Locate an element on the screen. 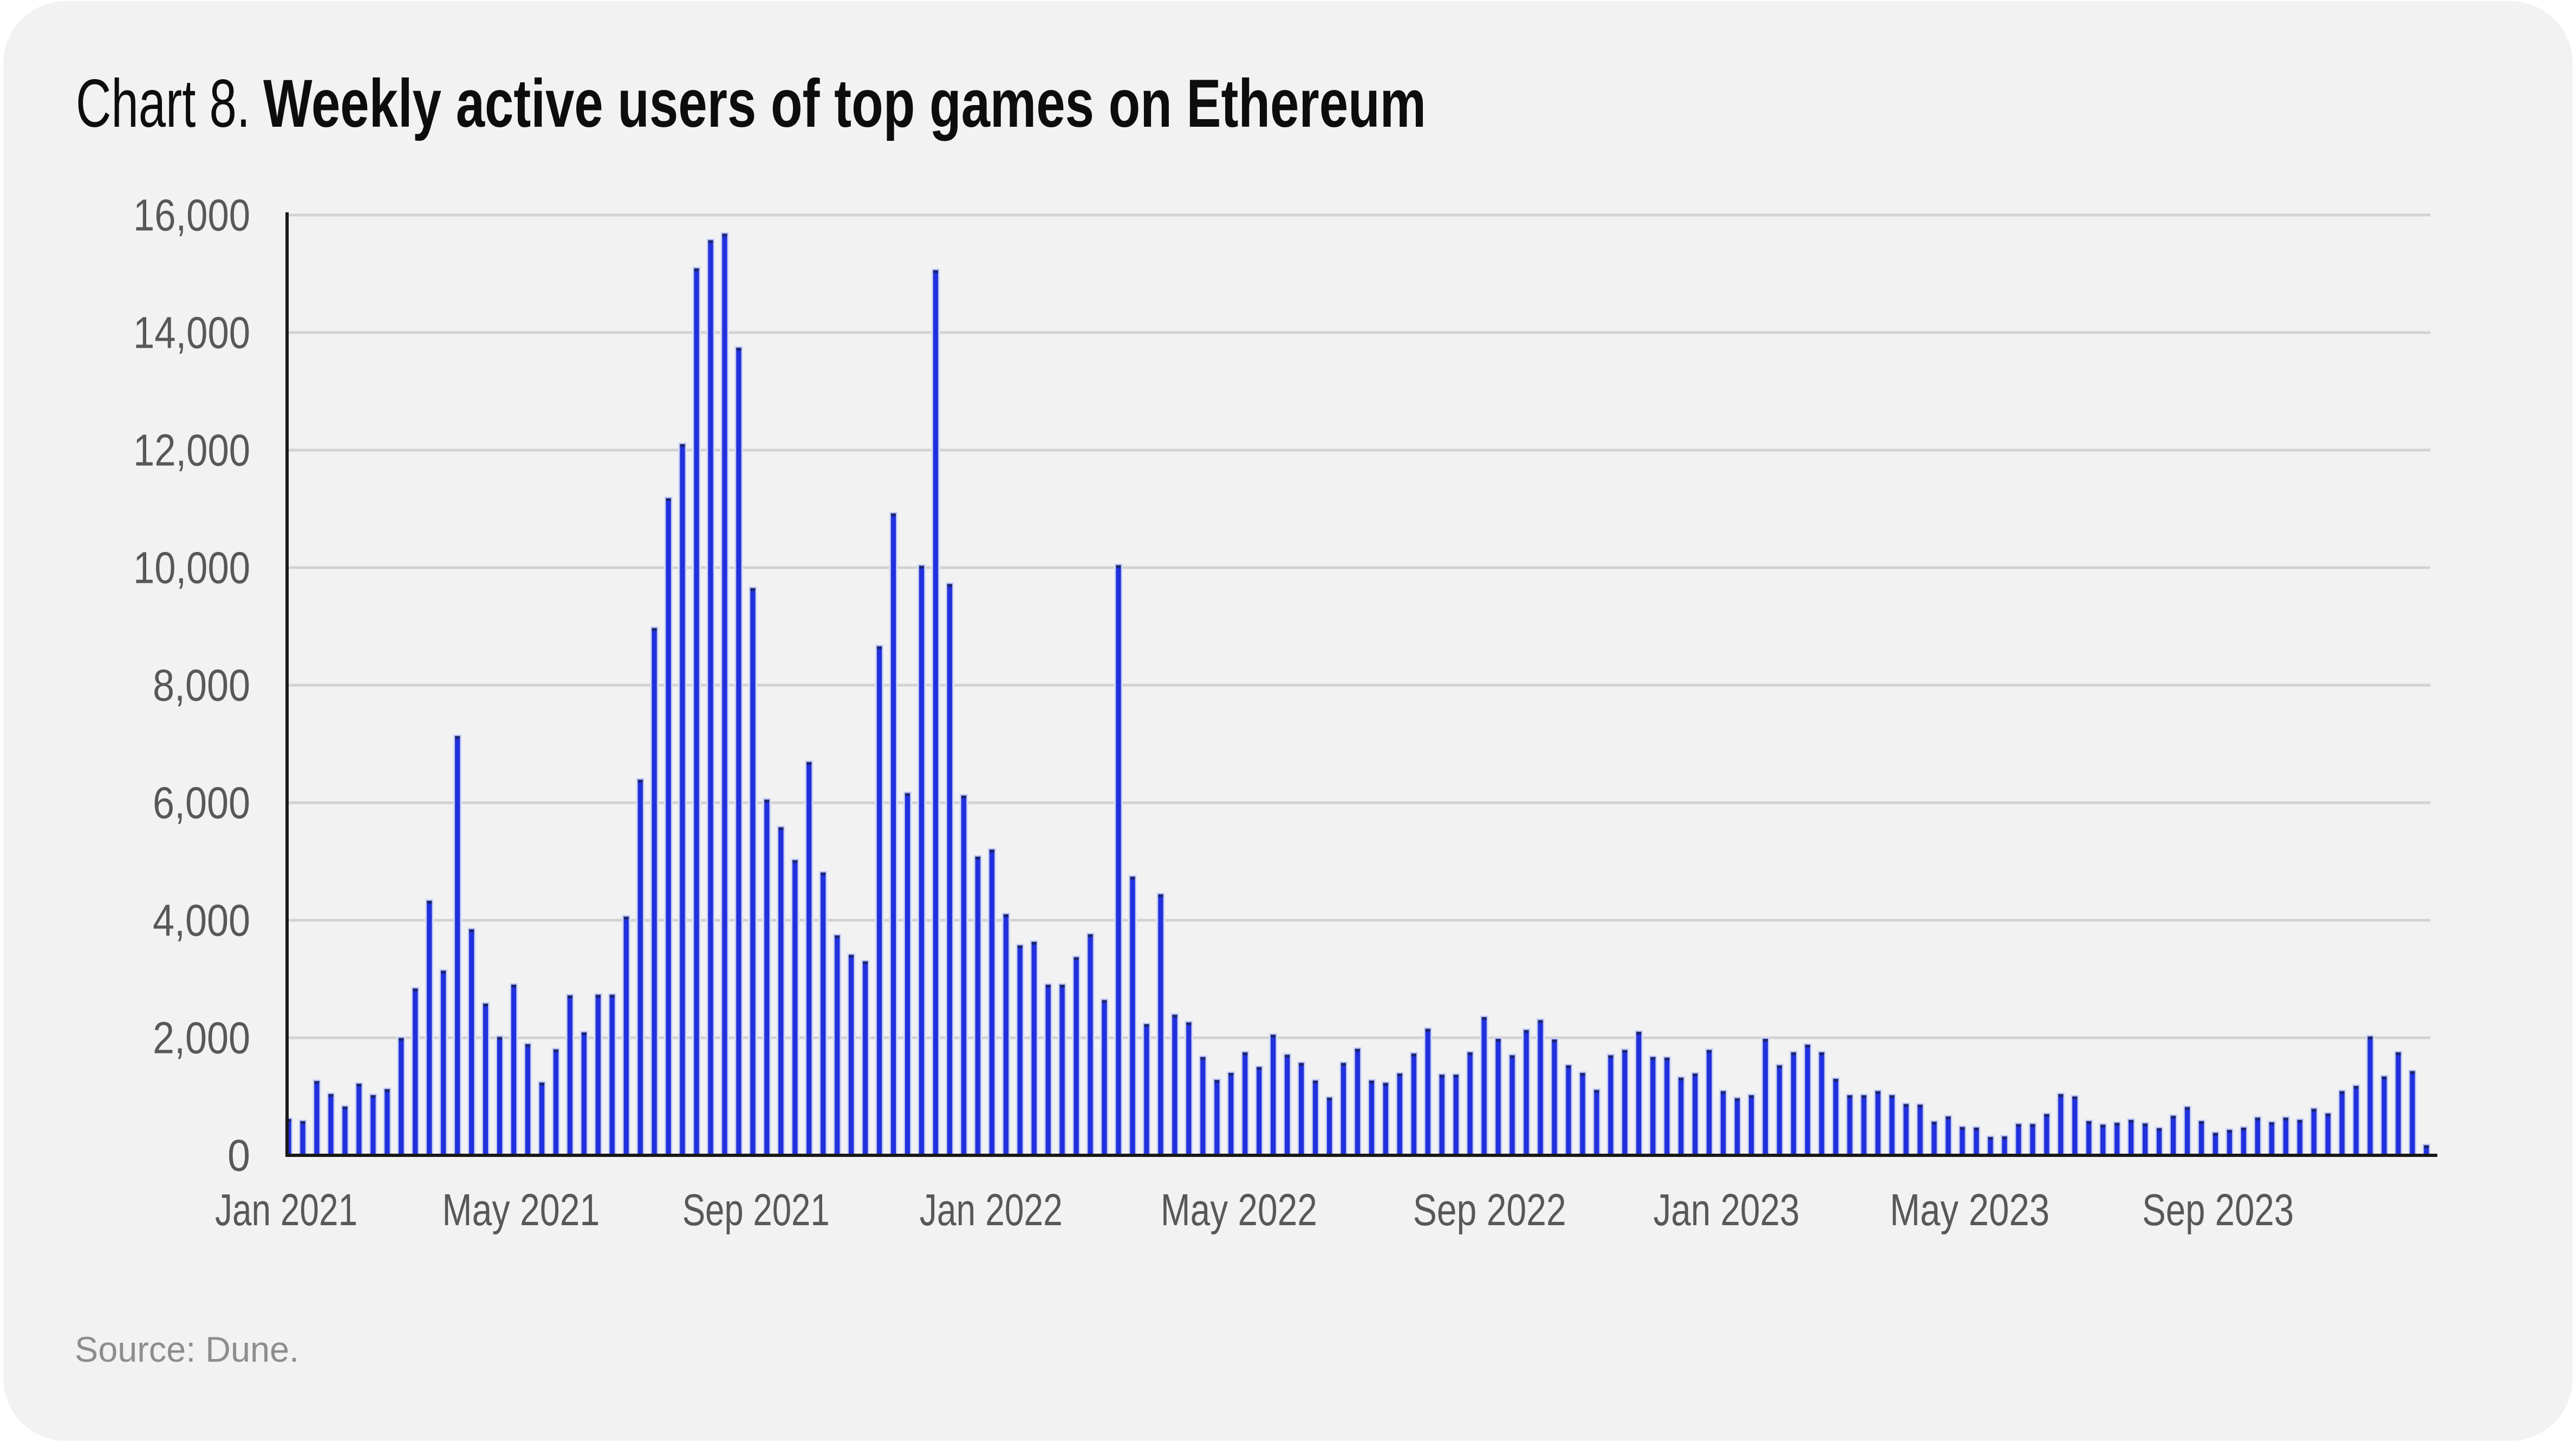 This screenshot has height=1444, width=2576. svg-text: 2,000 is located at coordinates (201, 1038).